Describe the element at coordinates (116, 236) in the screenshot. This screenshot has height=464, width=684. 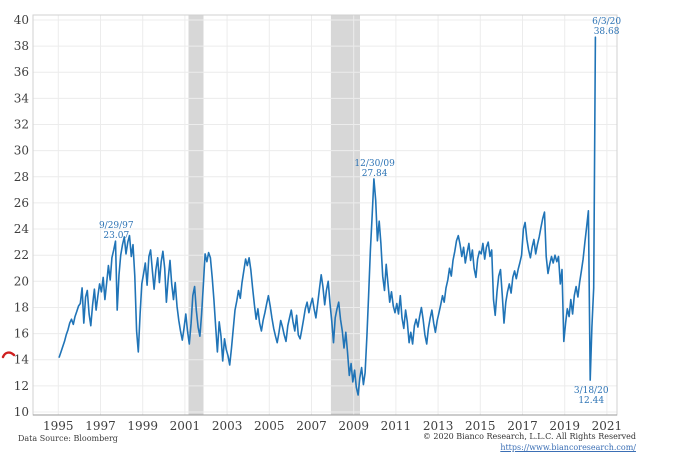
I see `annotation-value: 23.07` at that location.